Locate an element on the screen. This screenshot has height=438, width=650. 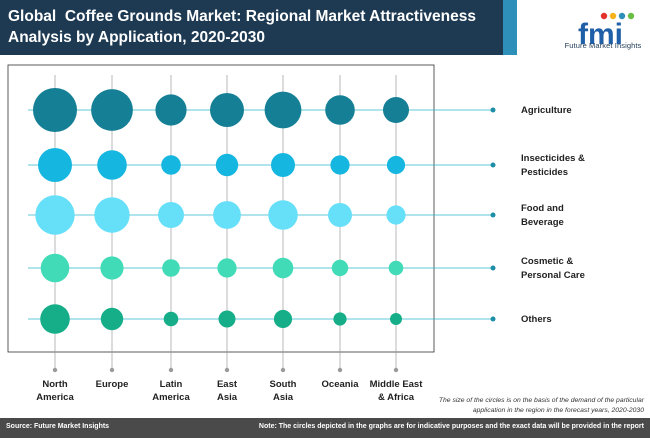
series-label-line: Food and is located at coordinates (542, 208).